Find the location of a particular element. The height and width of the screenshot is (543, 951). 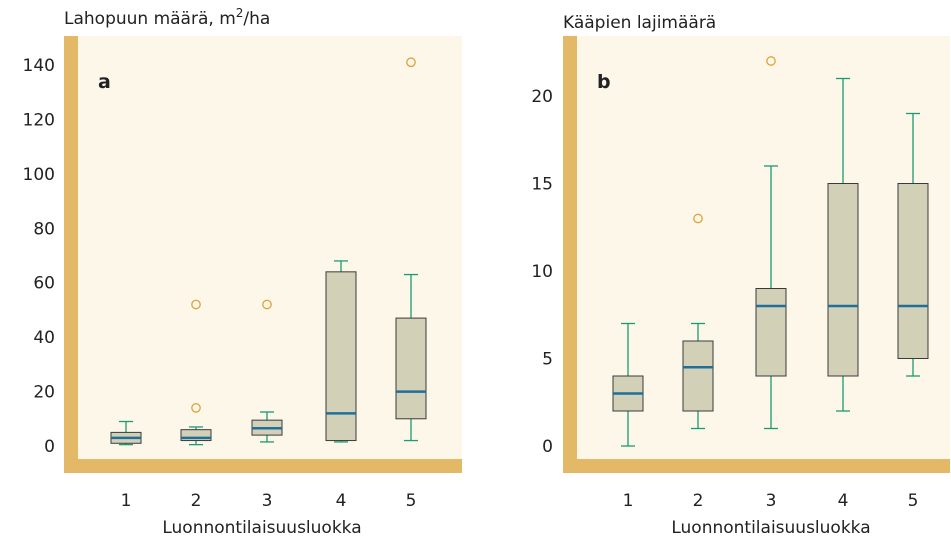

y-tick-label: 5 is located at coordinates (547, 360).